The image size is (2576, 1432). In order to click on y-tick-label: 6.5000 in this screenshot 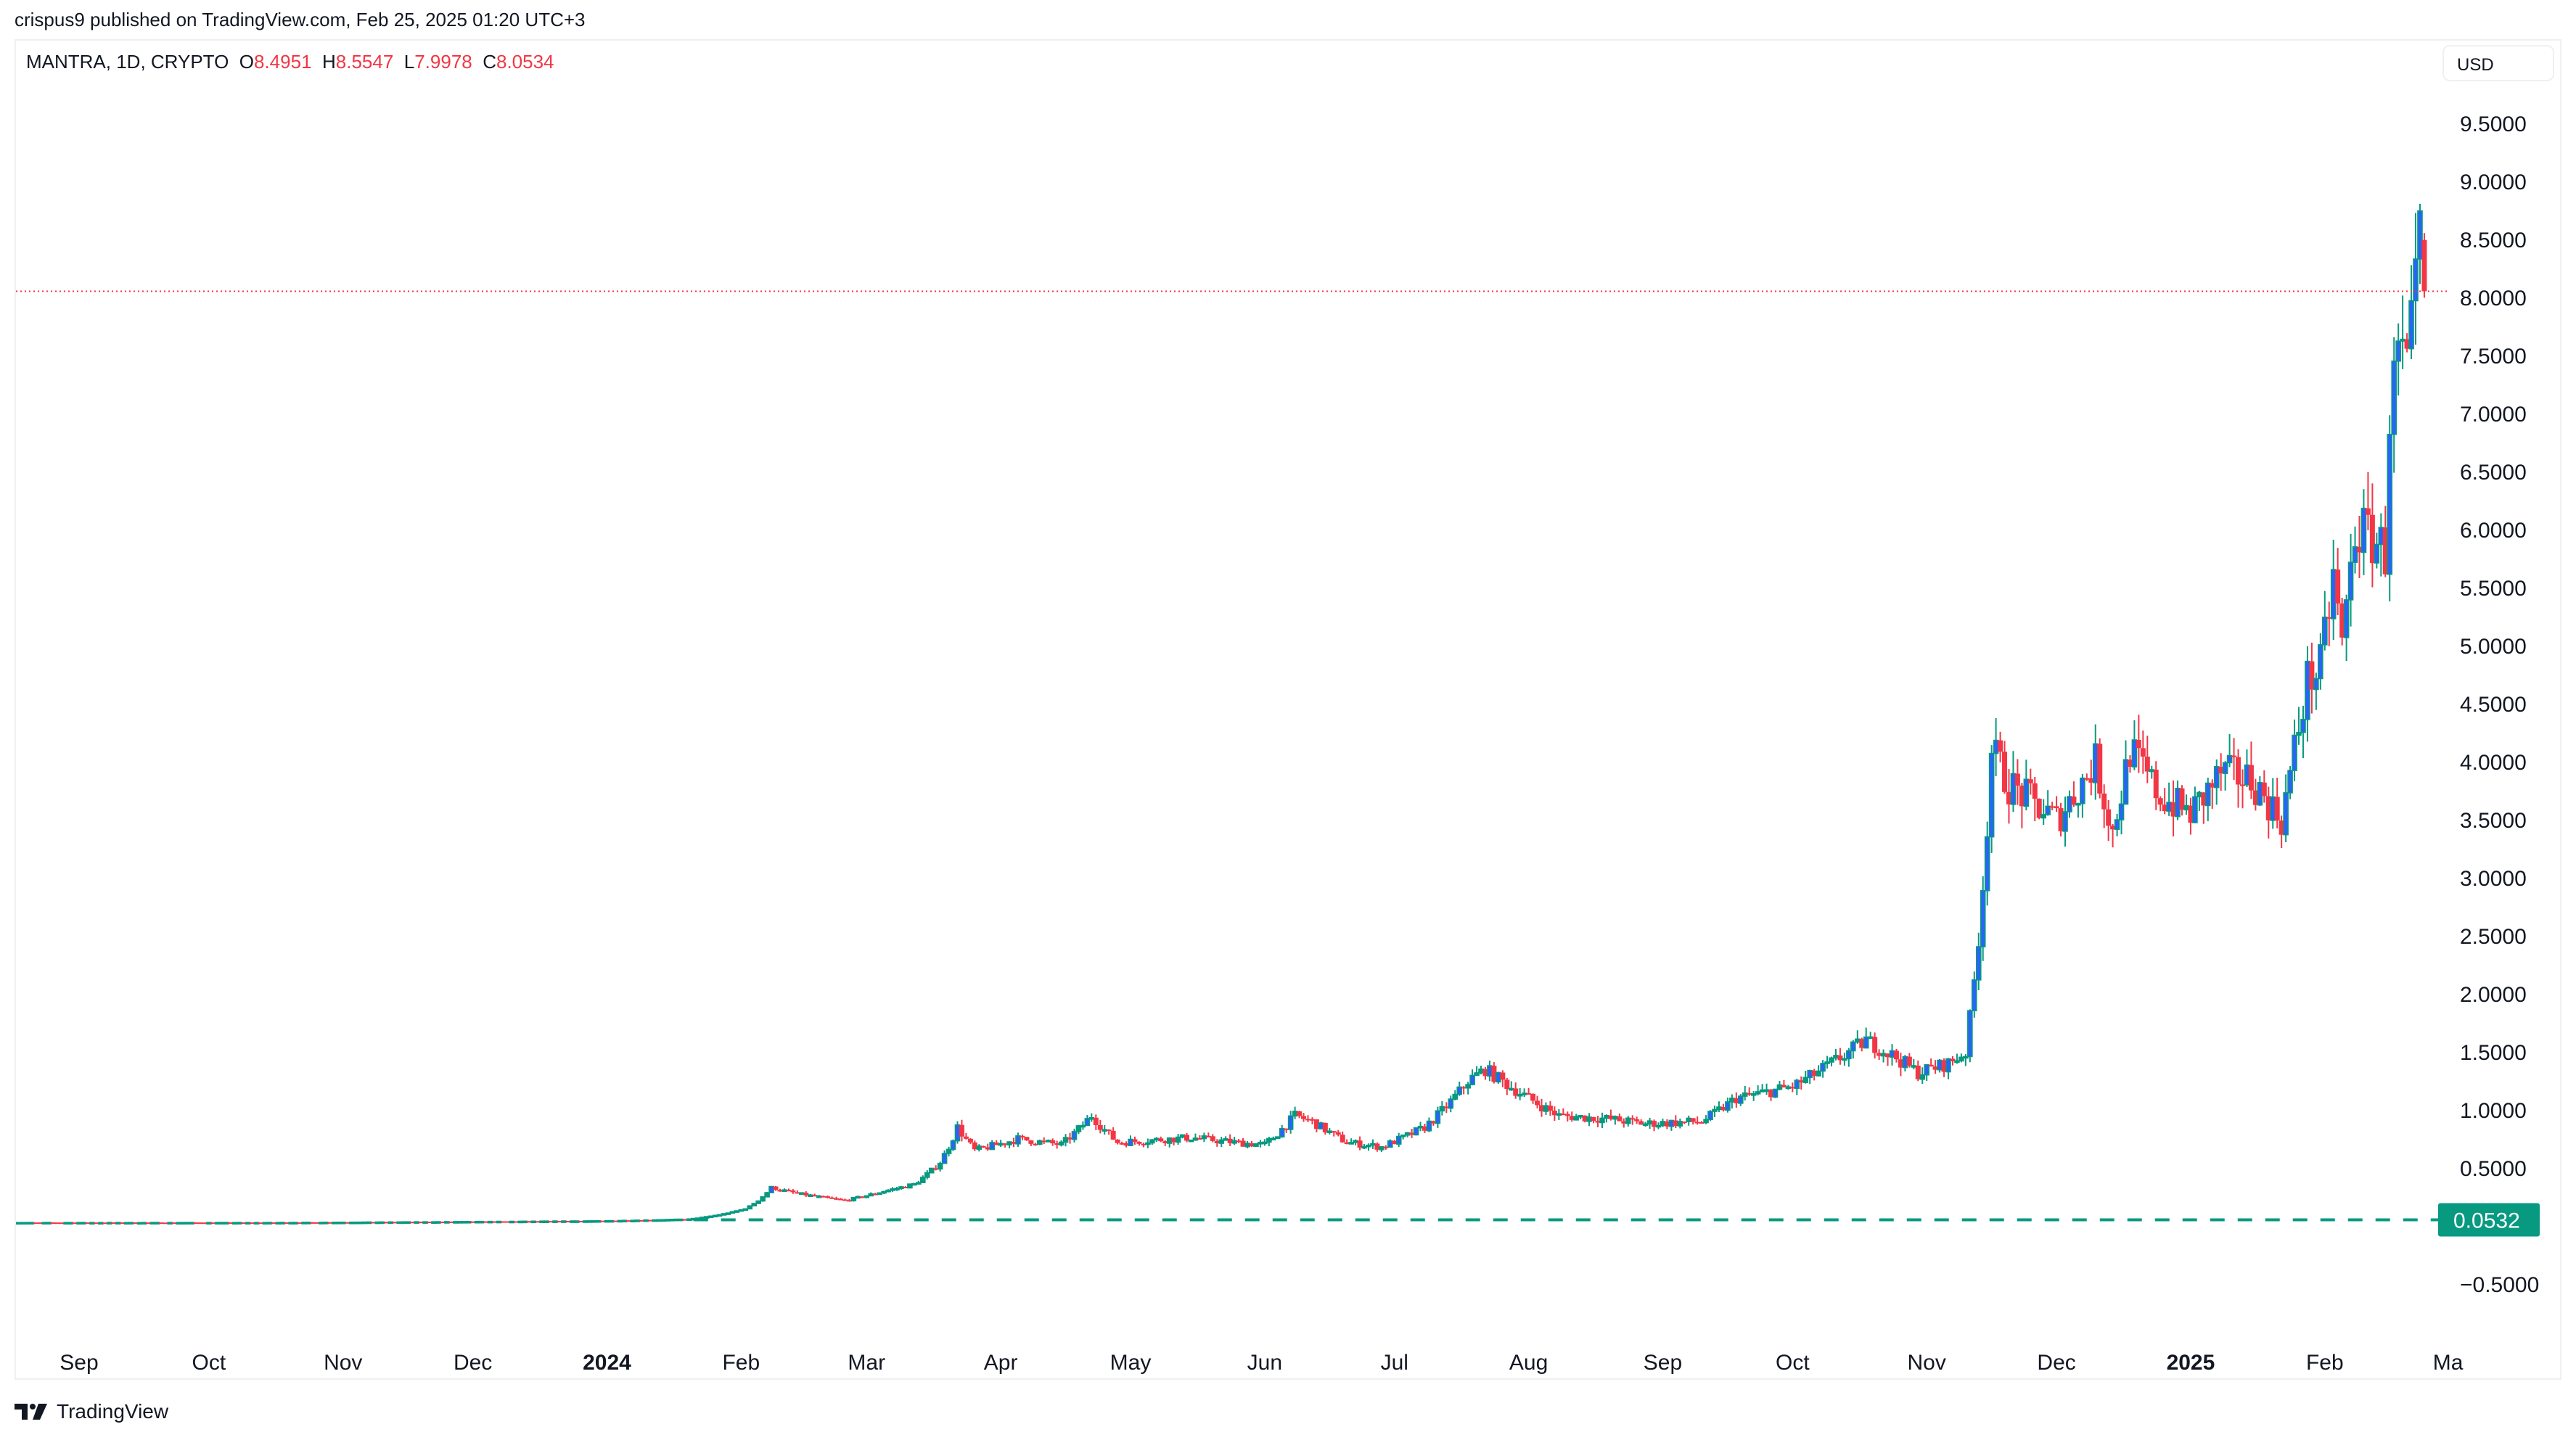, I will do `click(2493, 473)`.